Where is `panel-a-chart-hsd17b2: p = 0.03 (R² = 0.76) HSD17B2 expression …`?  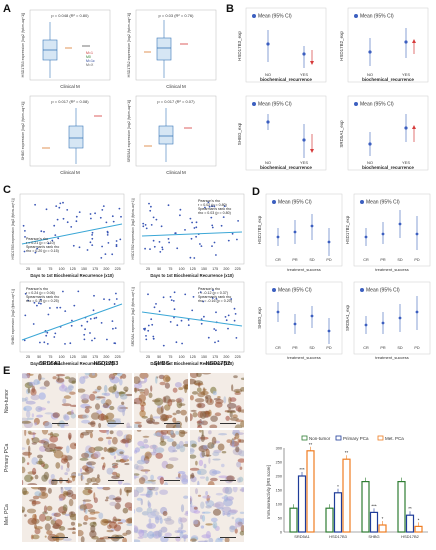
panel-a-chart-hsd17b2: p = 0.03 (R² = 0.76) HSD17B2 expression … is located at coordinates (172, 49).